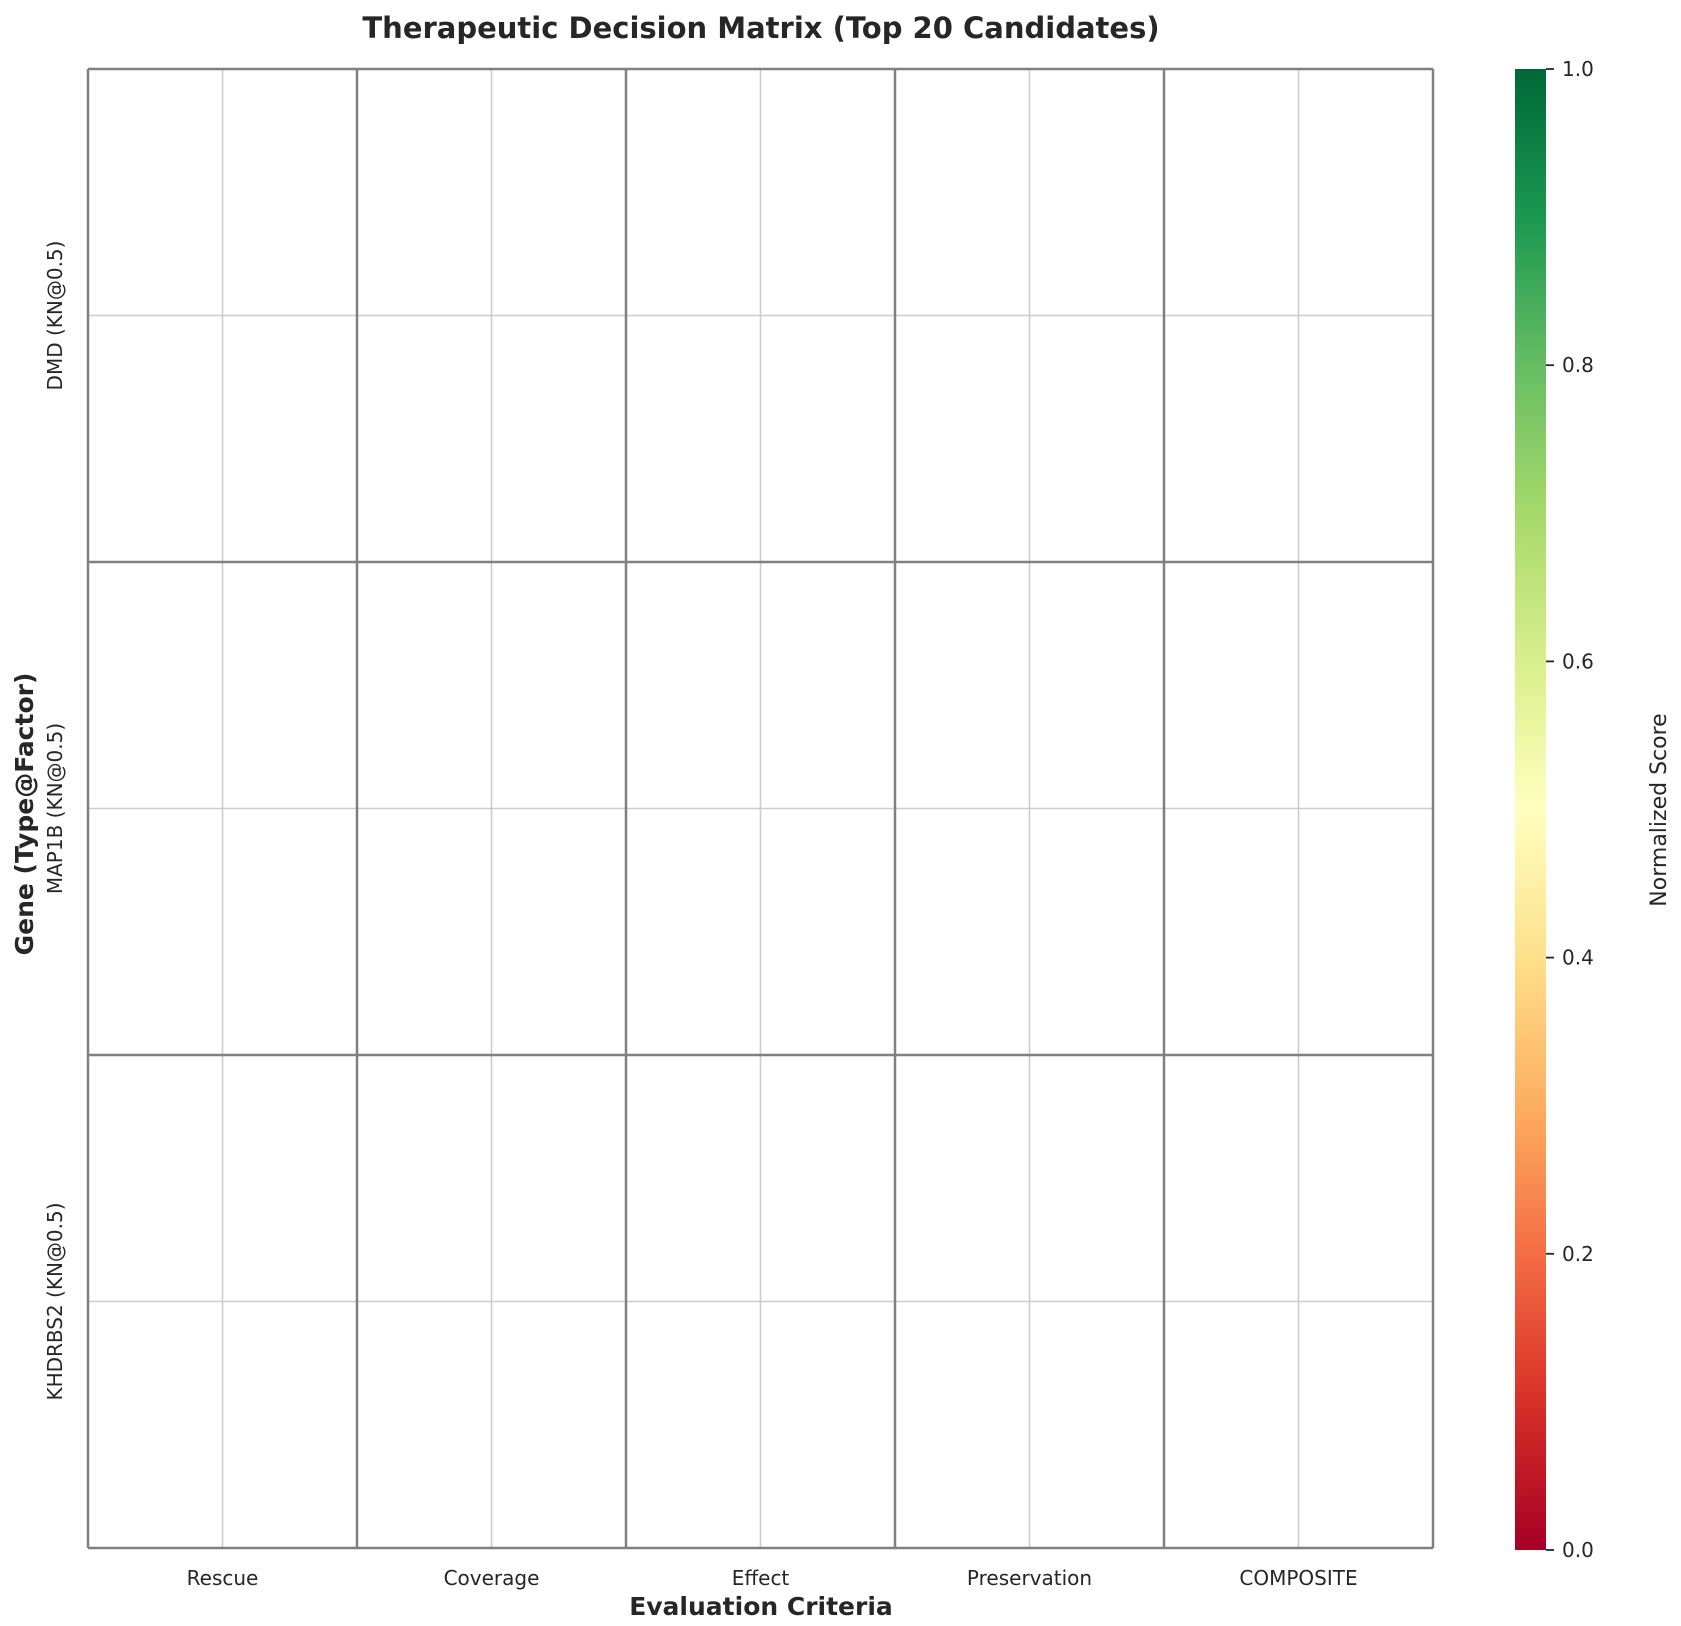 The width and height of the screenshot is (1681, 1626). What do you see at coordinates (24, 814) in the screenshot?
I see `y-axis-title: Gene (Type@Factor)` at bounding box center [24, 814].